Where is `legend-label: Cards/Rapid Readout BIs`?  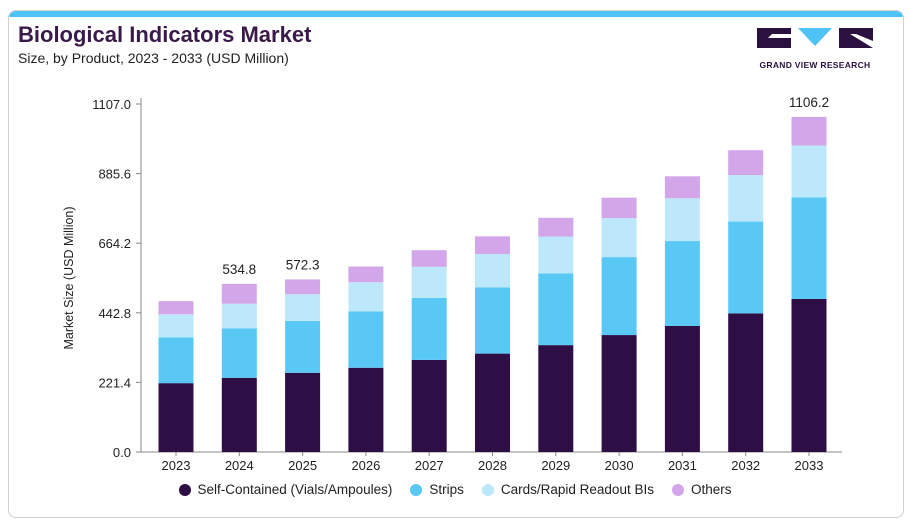
legend-label: Cards/Rapid Readout BIs is located at coordinates (577, 489).